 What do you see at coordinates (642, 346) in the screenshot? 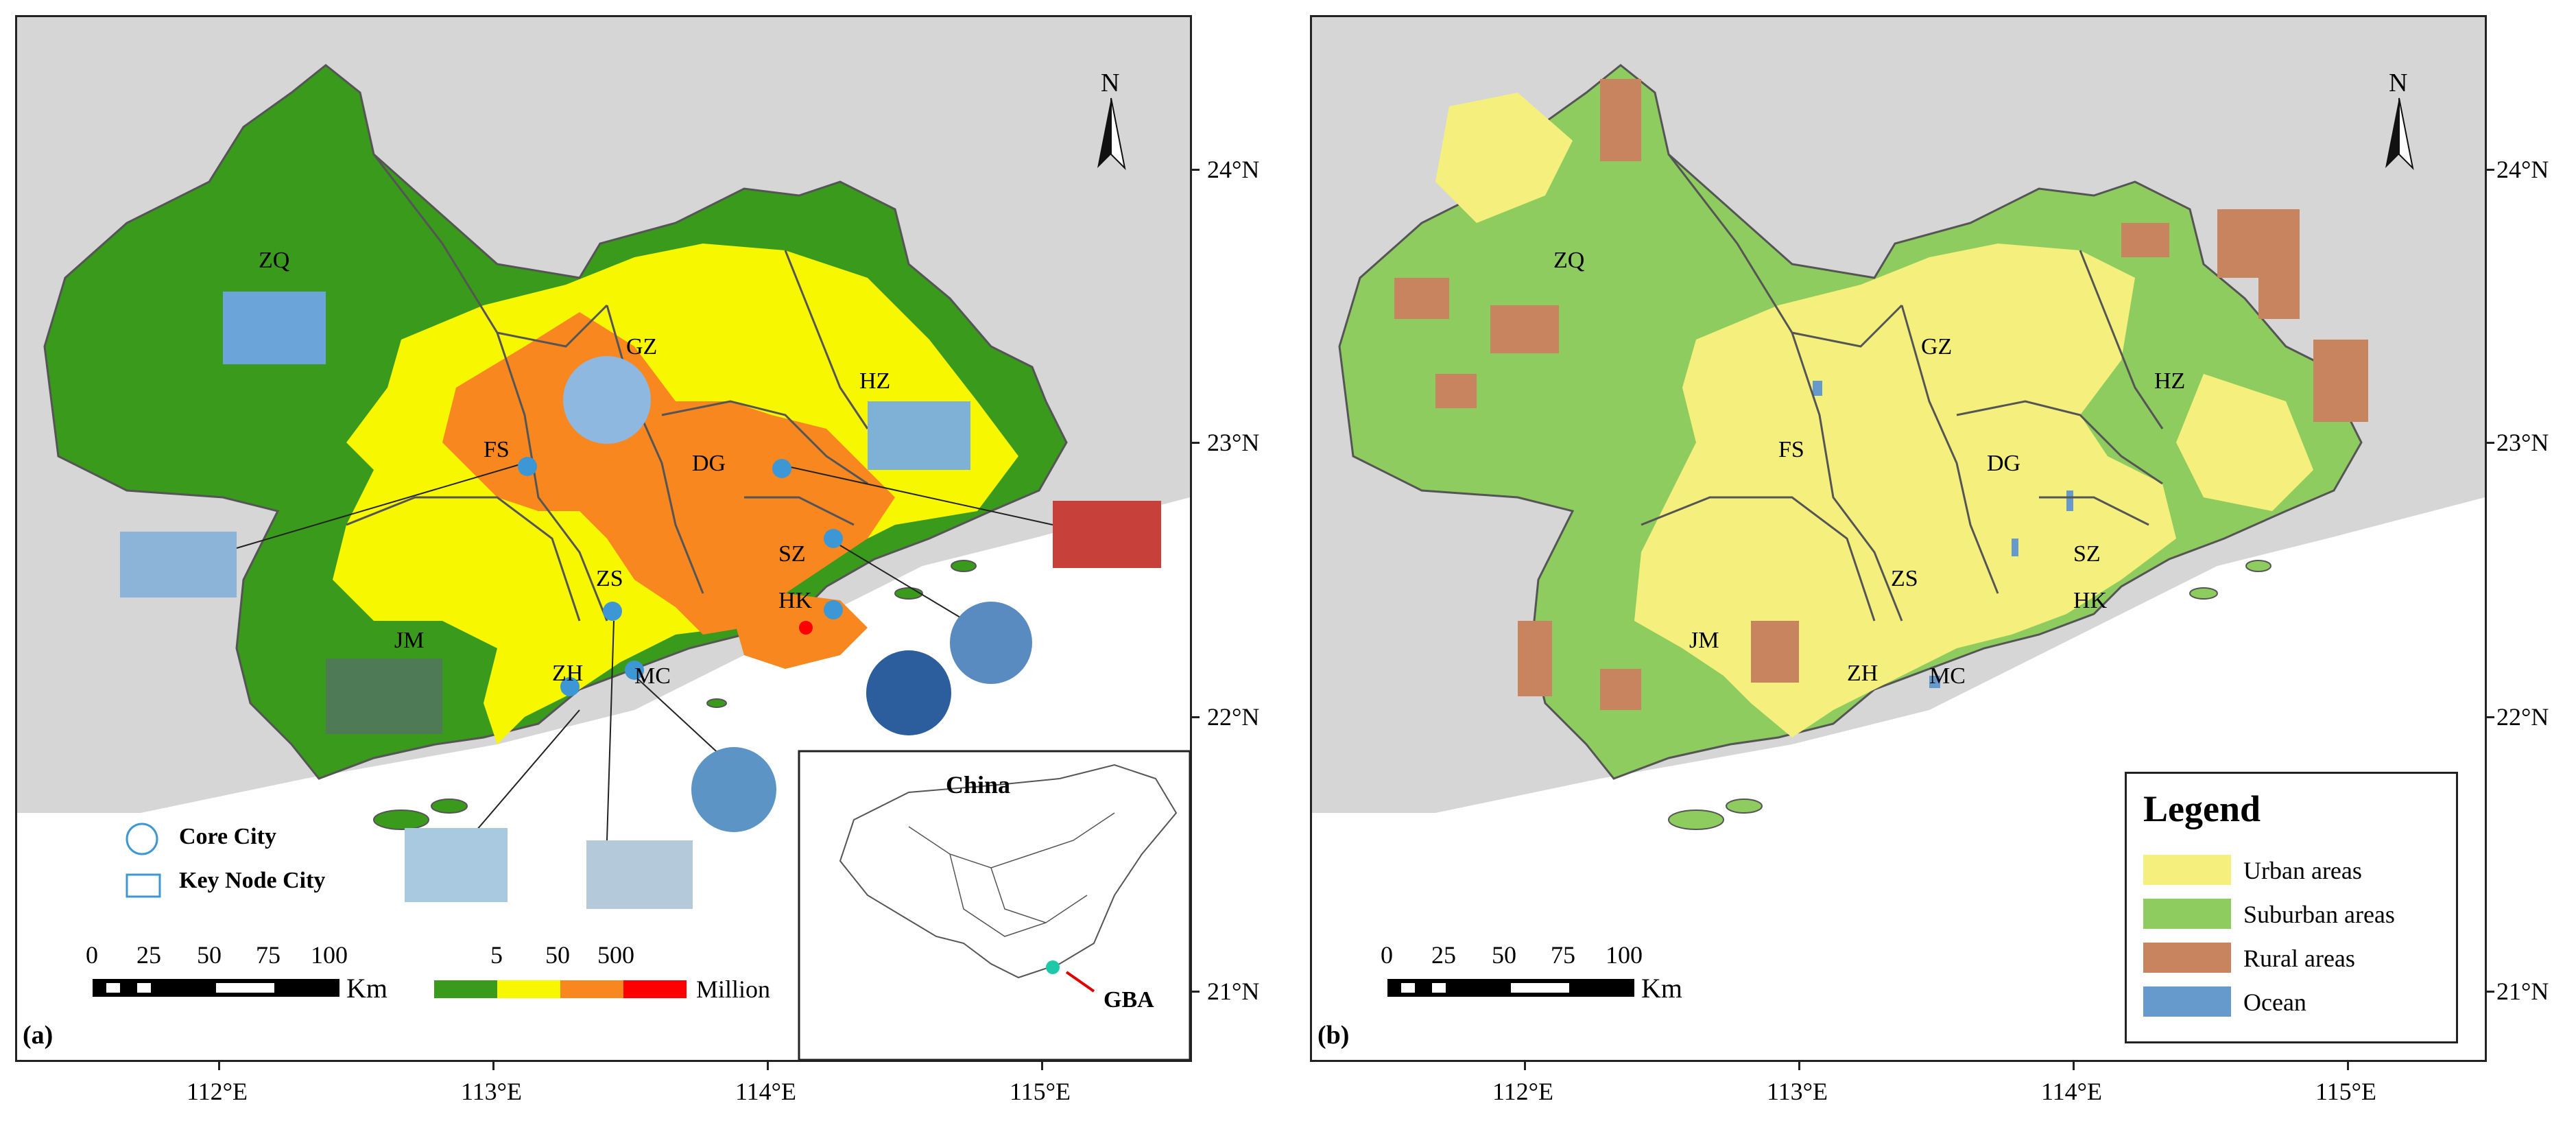
I see `city-gz: GZ` at bounding box center [642, 346].